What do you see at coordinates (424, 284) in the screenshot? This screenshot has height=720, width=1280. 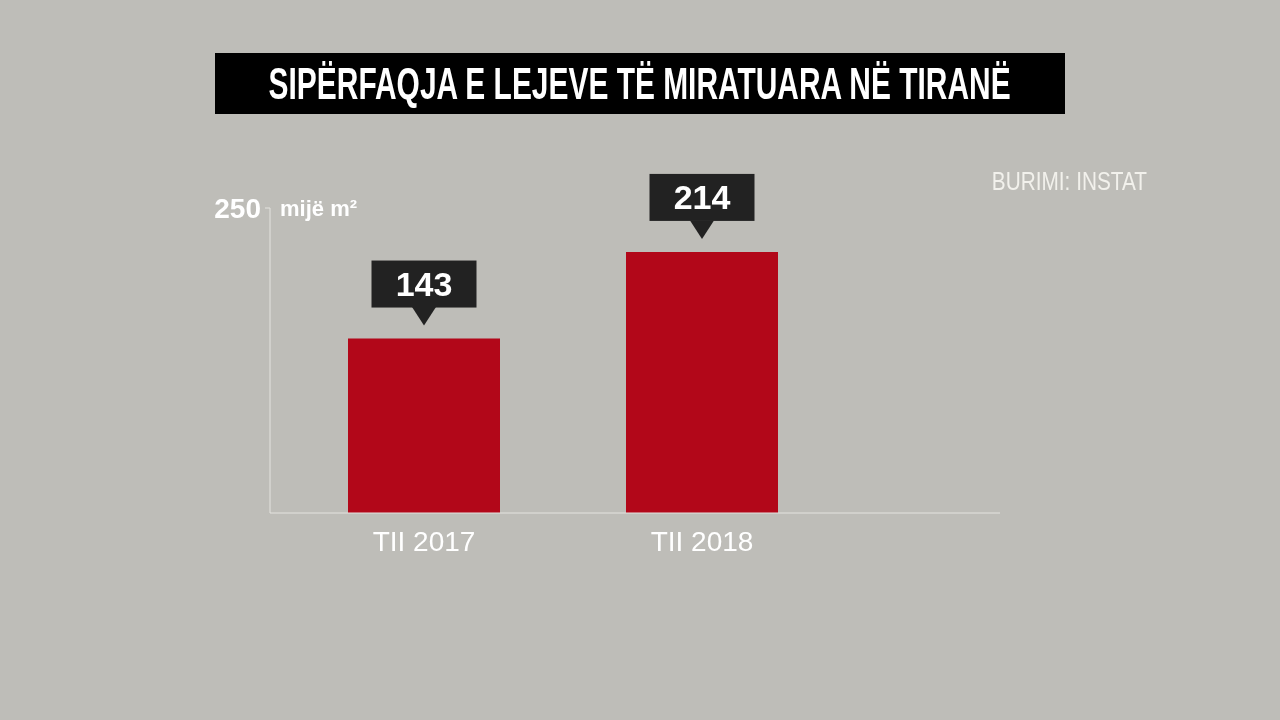 I see `data-label: 143` at bounding box center [424, 284].